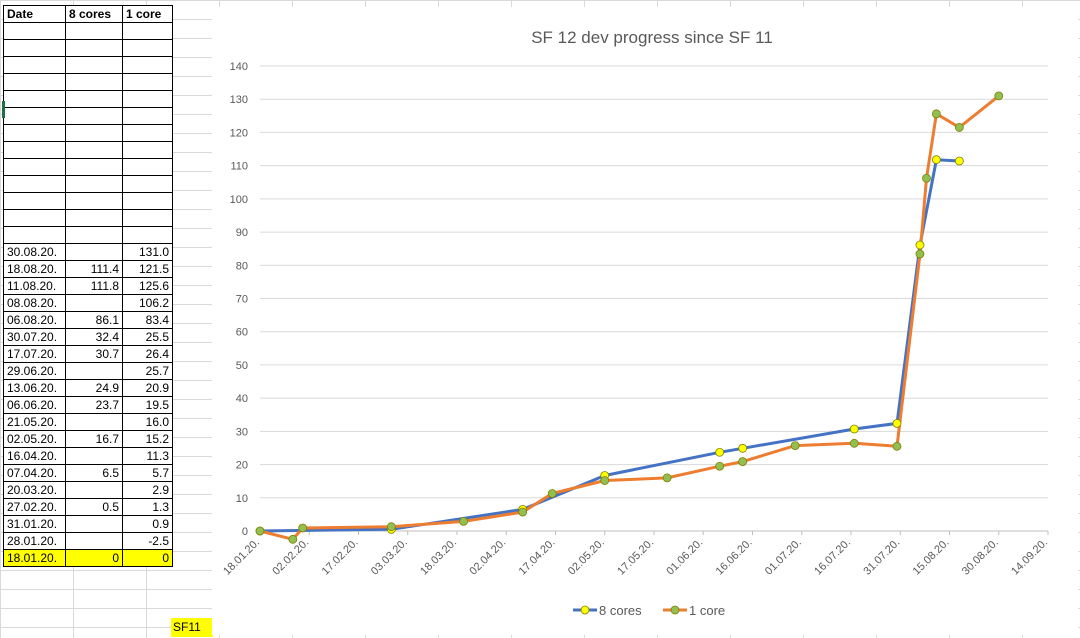 This screenshot has height=638, width=1080. I want to click on table-cell: 16.04.20., so click(34, 456).